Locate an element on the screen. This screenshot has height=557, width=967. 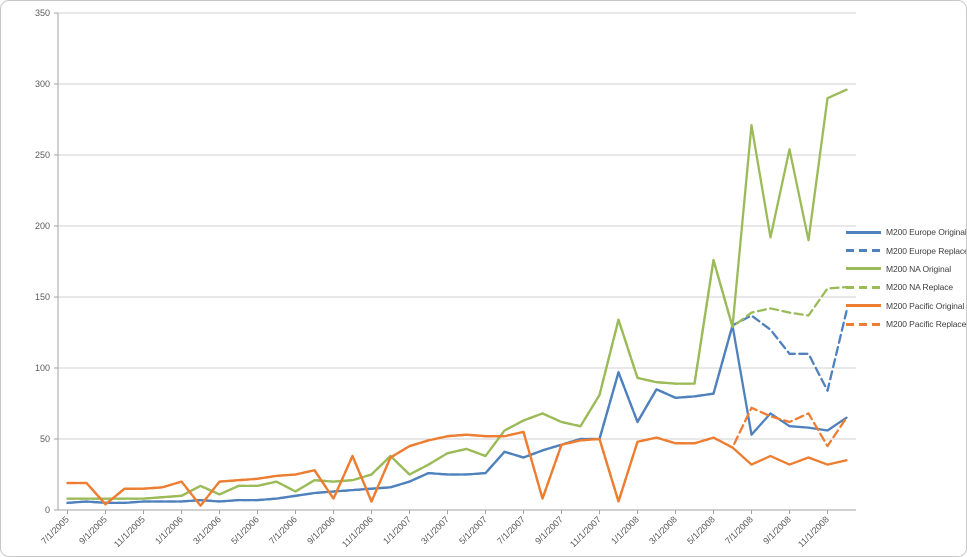
x-axis-tick-label: 7/1/2007 is located at coordinates (511, 530).